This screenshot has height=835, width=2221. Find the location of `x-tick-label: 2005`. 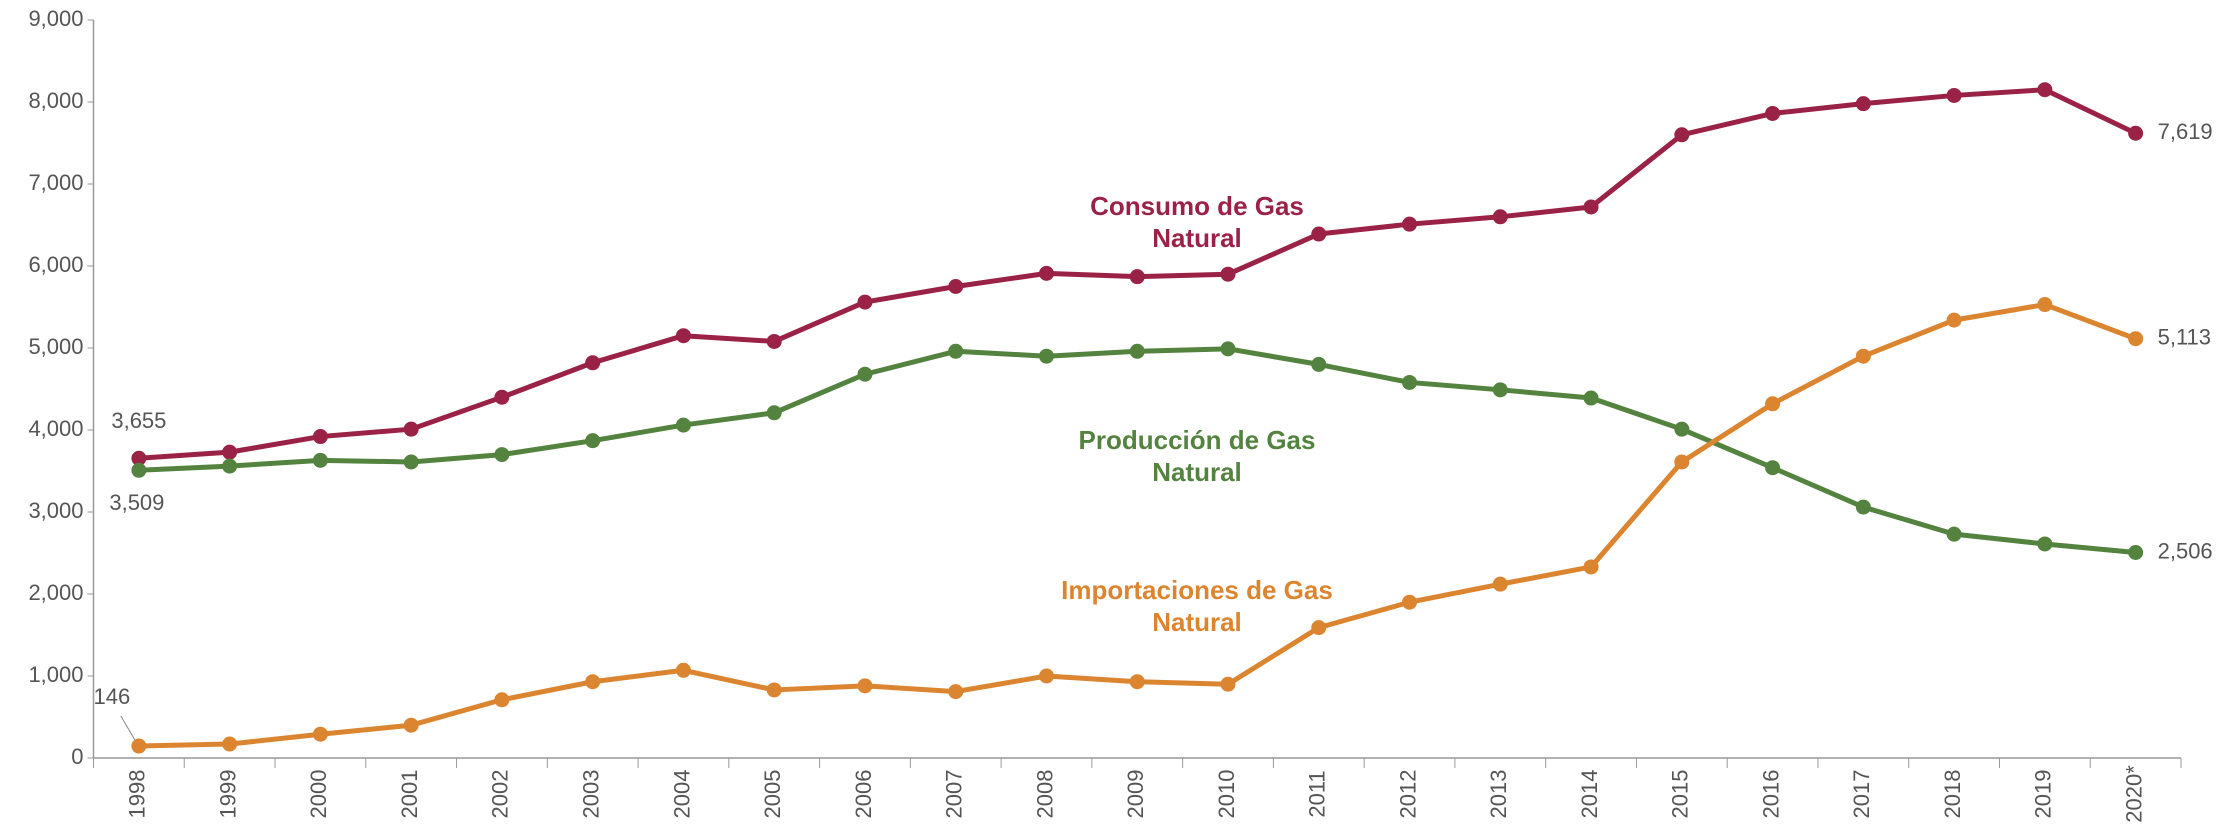

x-tick-label: 2005 is located at coordinates (772, 794).